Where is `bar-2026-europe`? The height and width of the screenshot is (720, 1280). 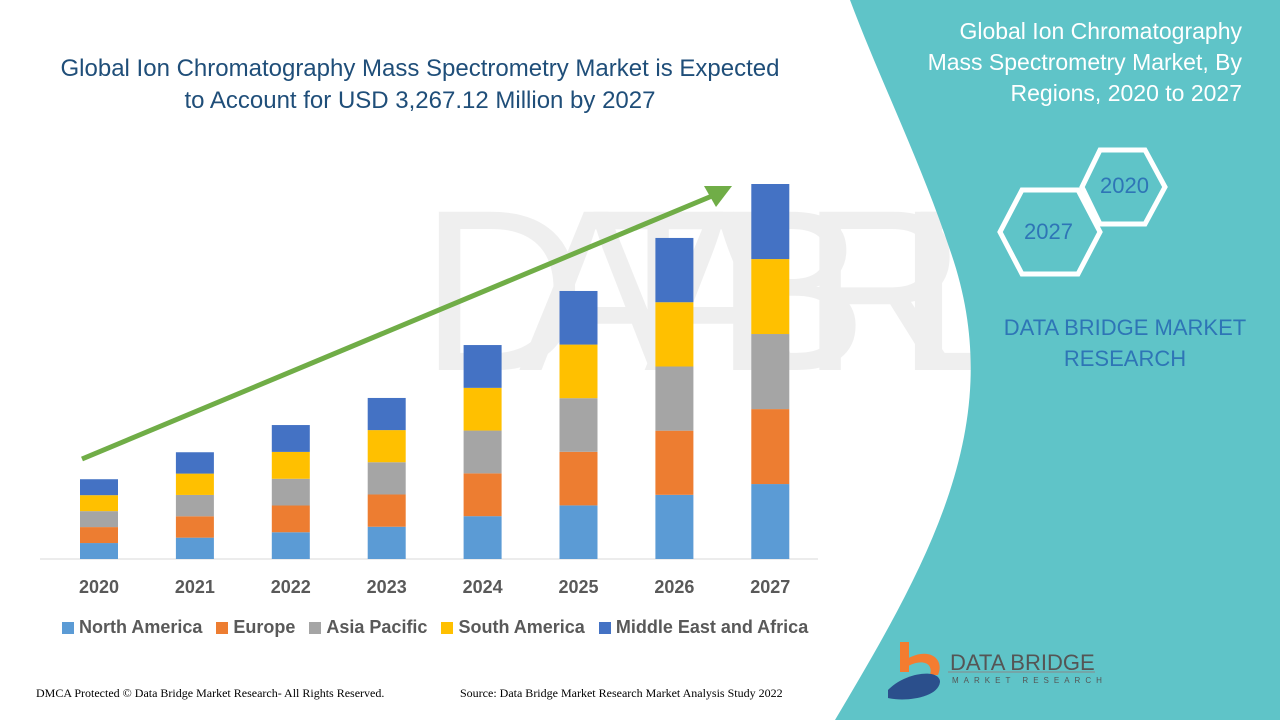
bar-2026-europe is located at coordinates (674, 462).